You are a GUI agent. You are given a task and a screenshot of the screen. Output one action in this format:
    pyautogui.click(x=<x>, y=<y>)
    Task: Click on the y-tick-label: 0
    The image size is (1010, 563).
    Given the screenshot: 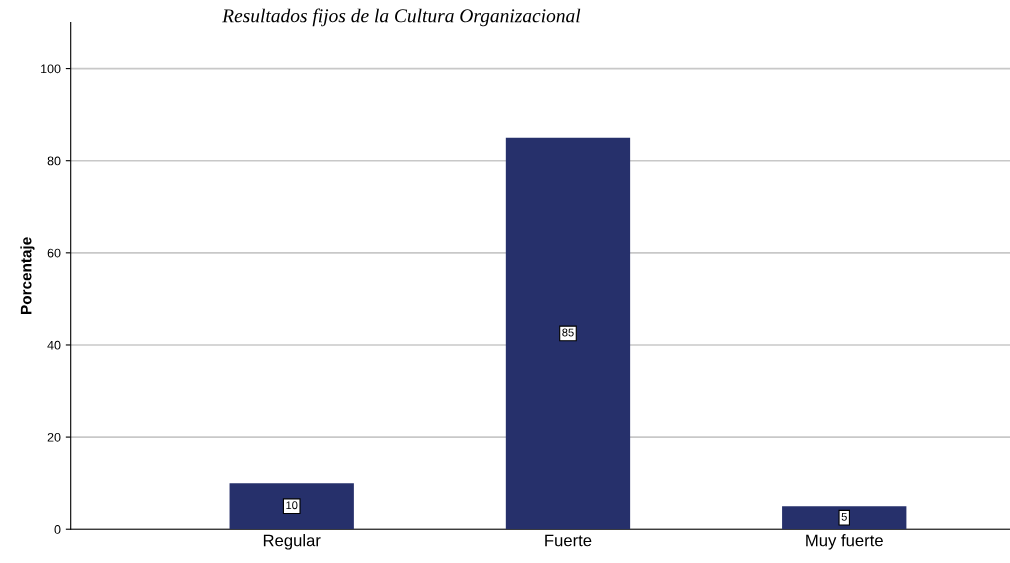 What is the action you would take?
    pyautogui.click(x=57, y=529)
    